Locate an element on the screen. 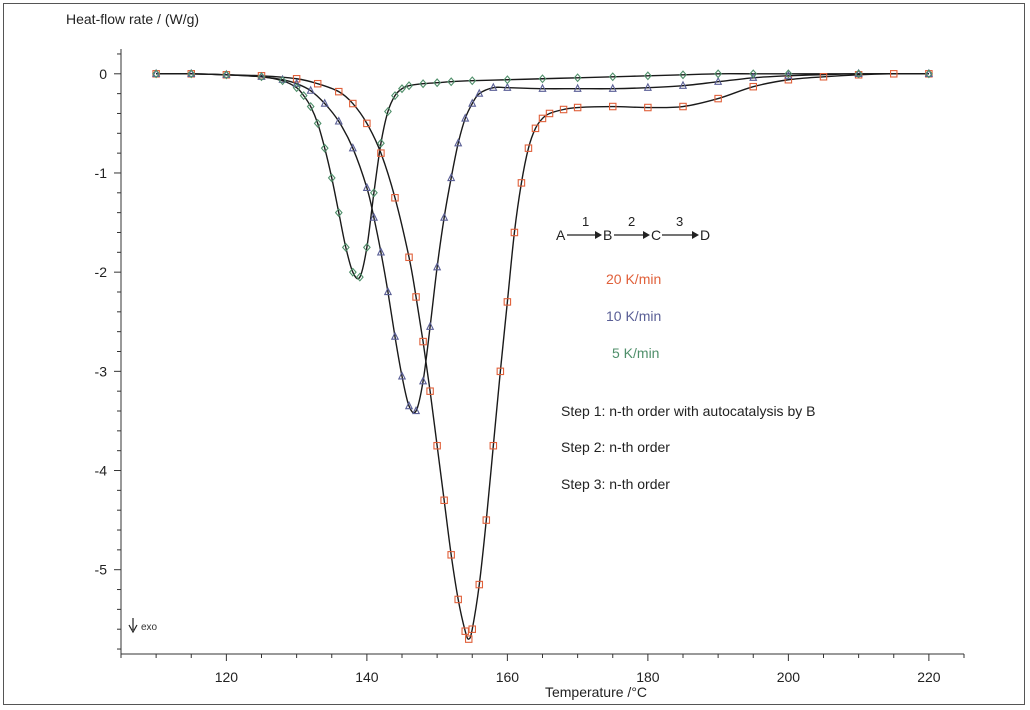  step3-description: Step 3: n-th order is located at coordinates (615, 484).